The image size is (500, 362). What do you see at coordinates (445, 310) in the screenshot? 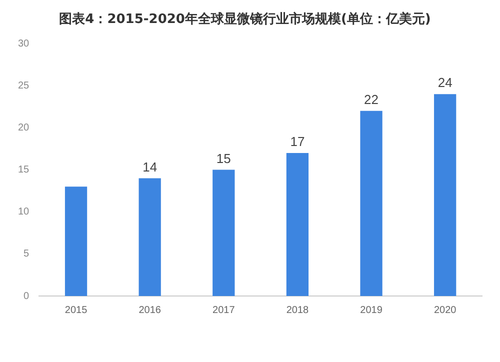
I see `x-tick-label: 2020` at bounding box center [445, 310].